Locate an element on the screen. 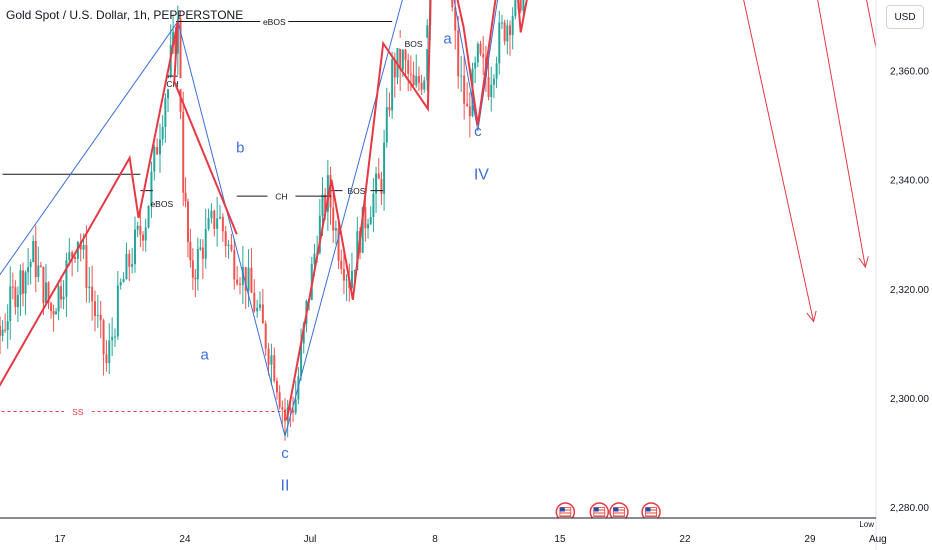 The width and height of the screenshot is (932, 550). wave-label: II is located at coordinates (285, 486).